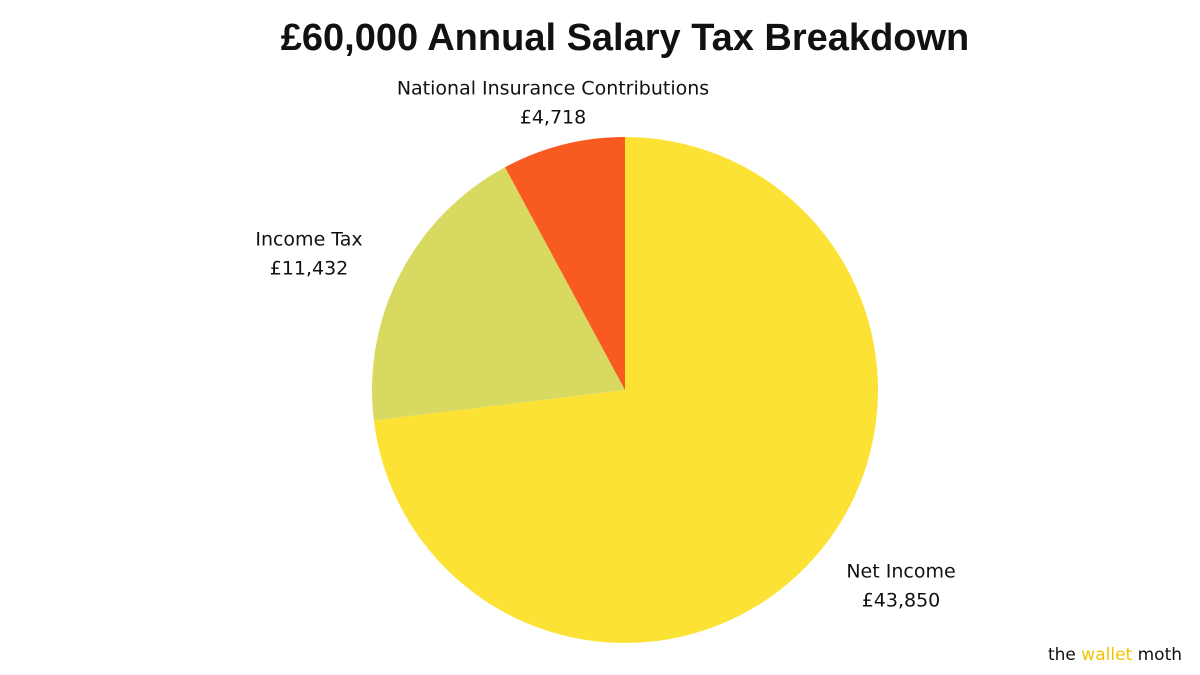  I want to click on chart-title: £60,000 Annual Salary Tax Breakdown, so click(625, 38).